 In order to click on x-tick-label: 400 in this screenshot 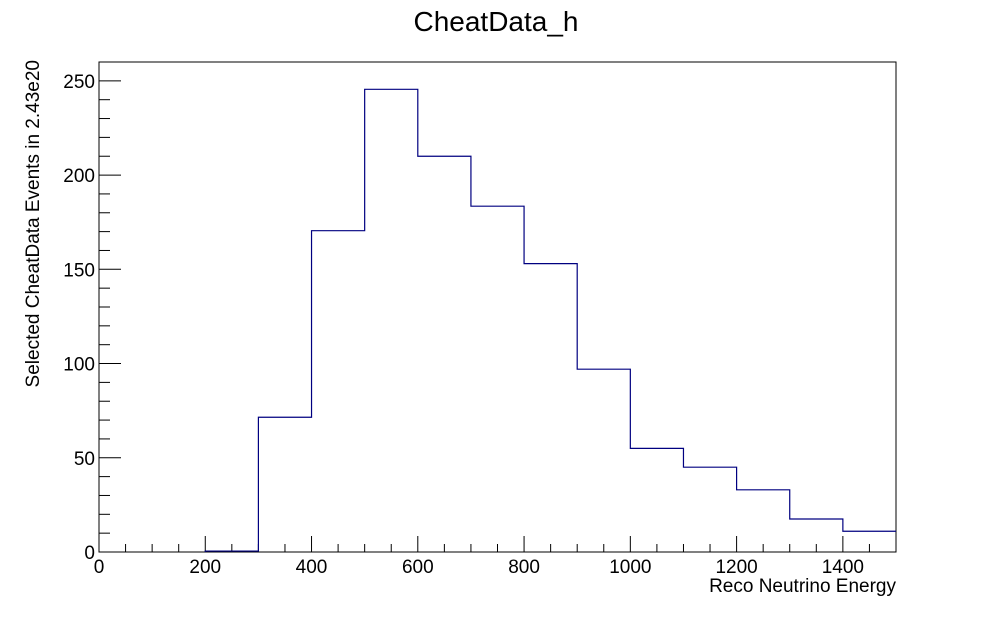, I will do `click(312, 567)`.